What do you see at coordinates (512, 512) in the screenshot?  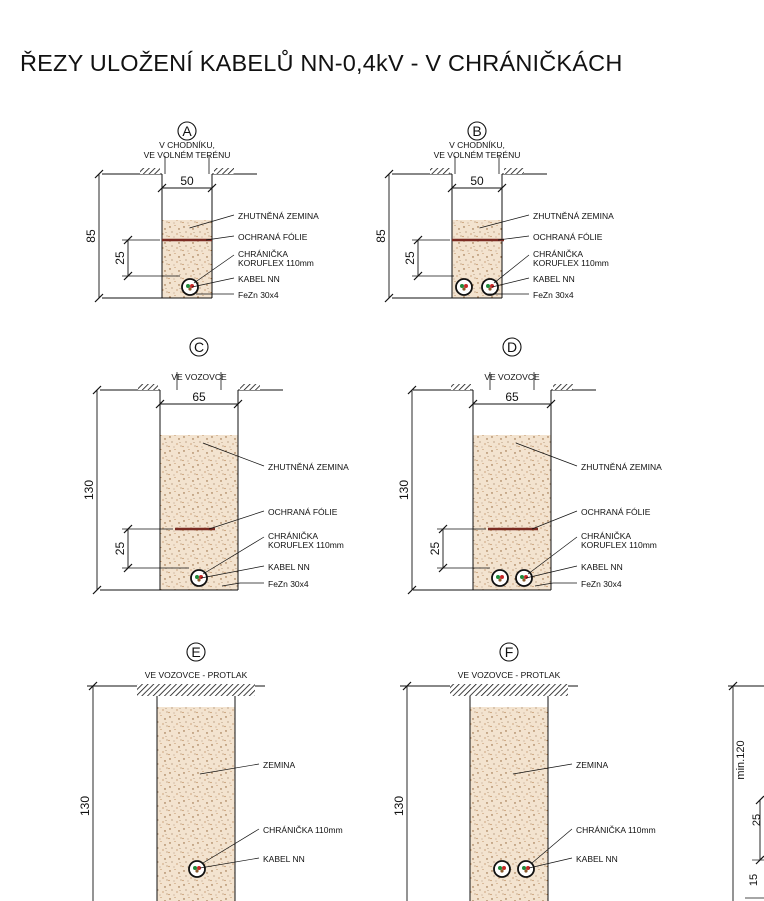 I see `trench-soil` at bounding box center [512, 512].